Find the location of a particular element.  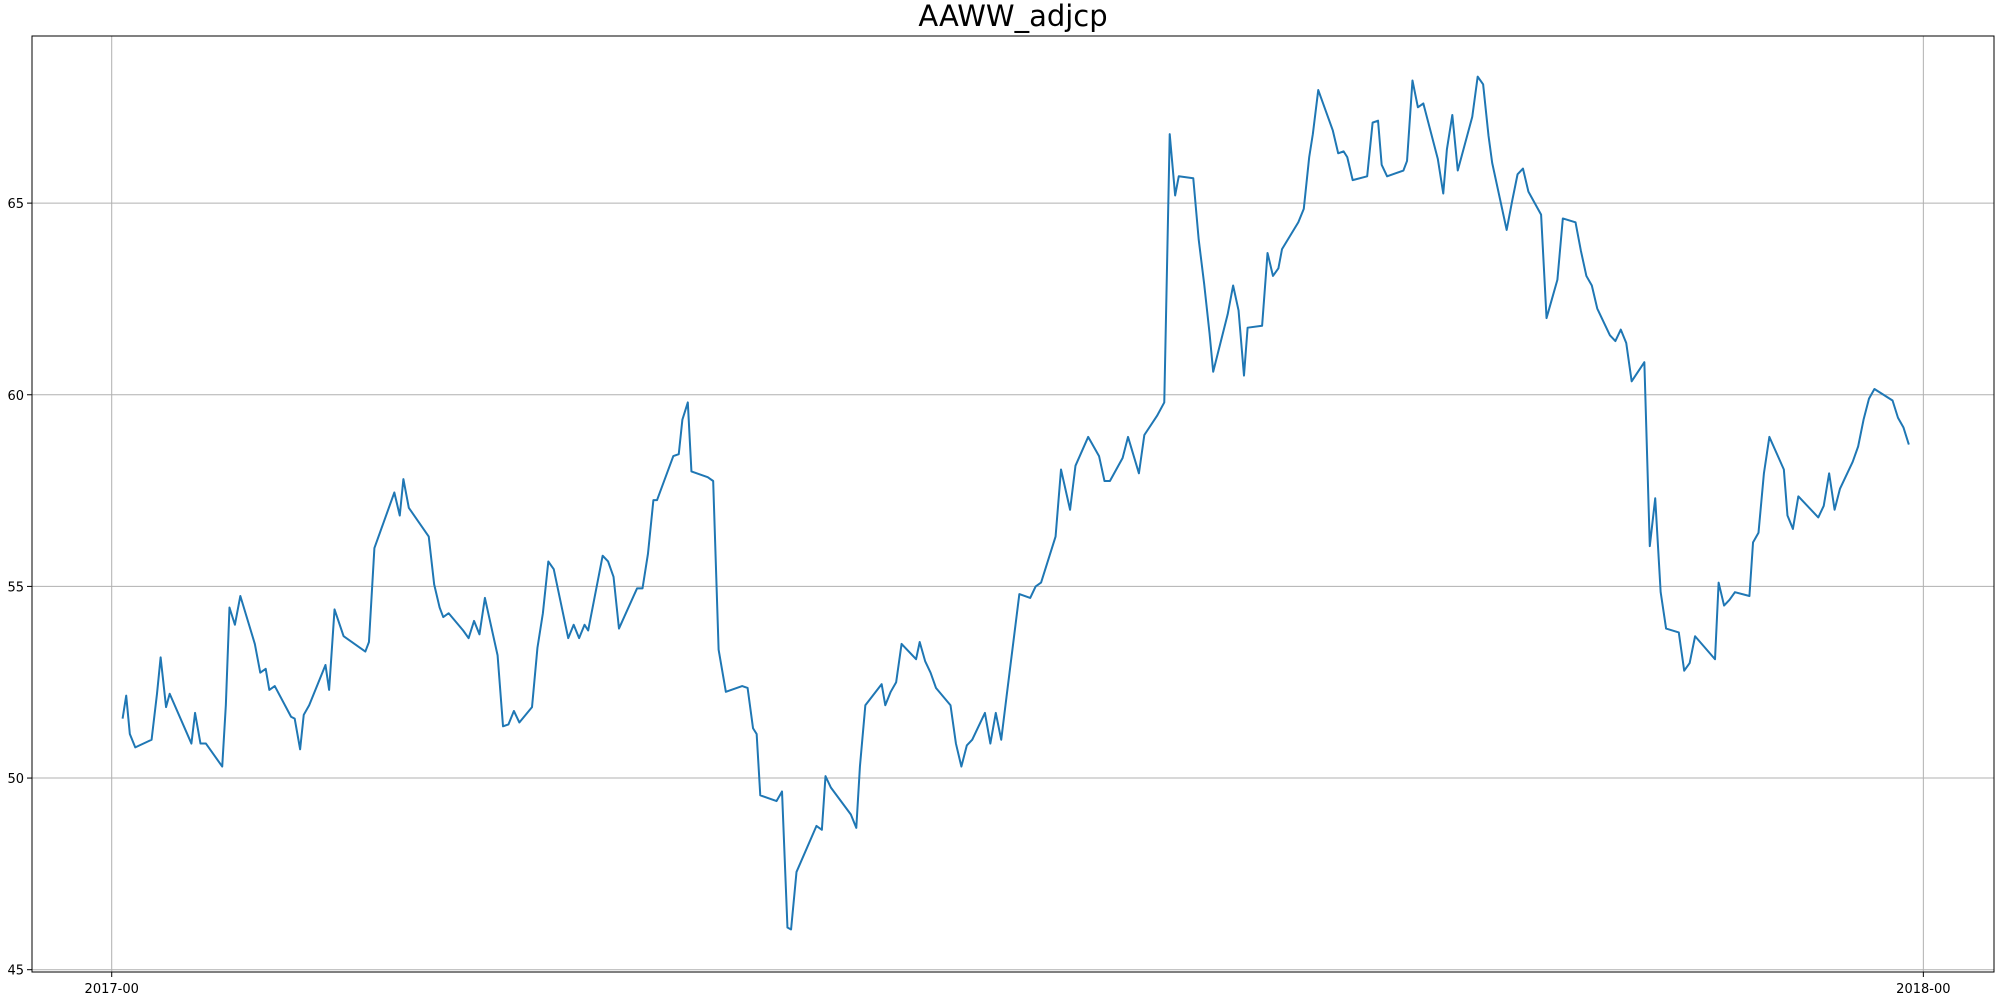

y-tick-label: 50 is located at coordinates (15, 779).